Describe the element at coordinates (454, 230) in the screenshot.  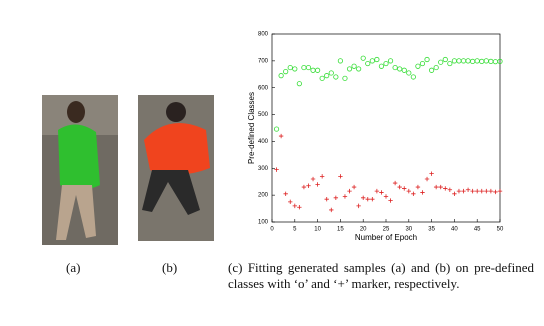
I see `x-tick-label: 40` at that location.